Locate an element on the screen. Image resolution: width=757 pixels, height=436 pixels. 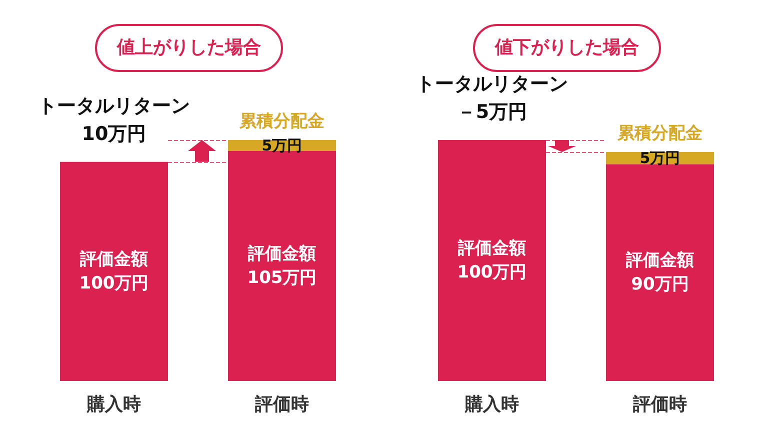
data-label: 105万円 is located at coordinates (282, 278).